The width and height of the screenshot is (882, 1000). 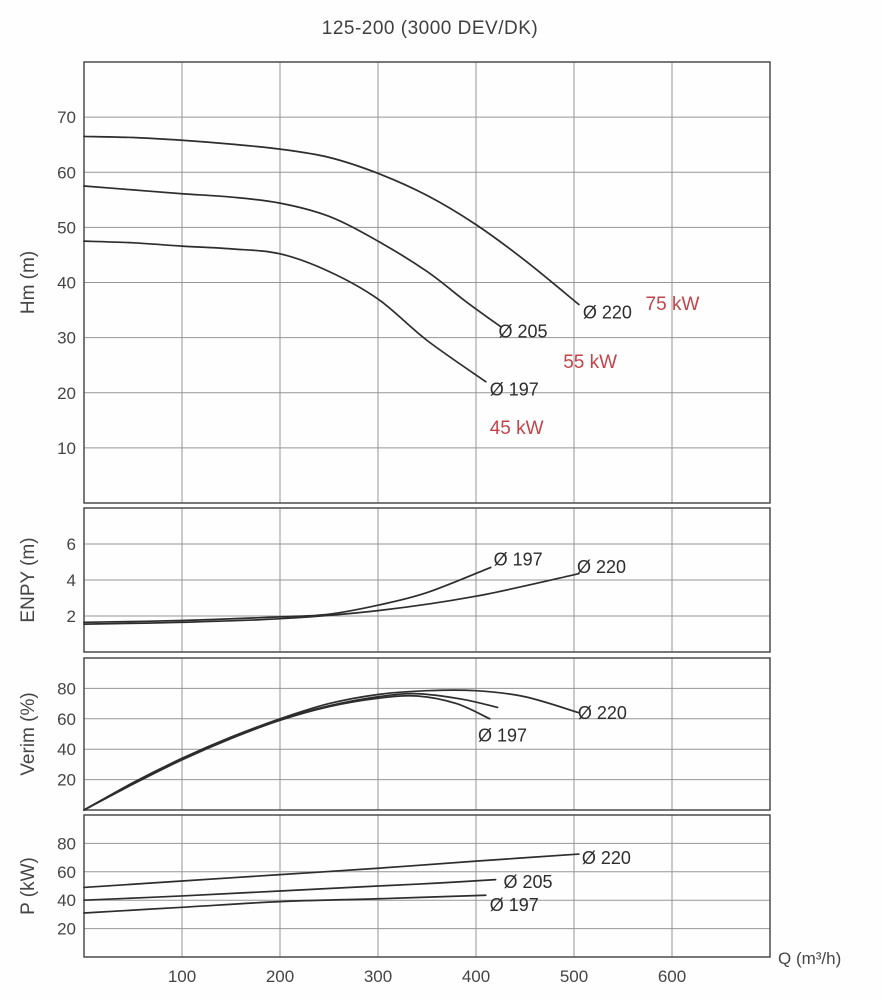 I want to click on x-tick-label: 600, so click(x=672, y=976).